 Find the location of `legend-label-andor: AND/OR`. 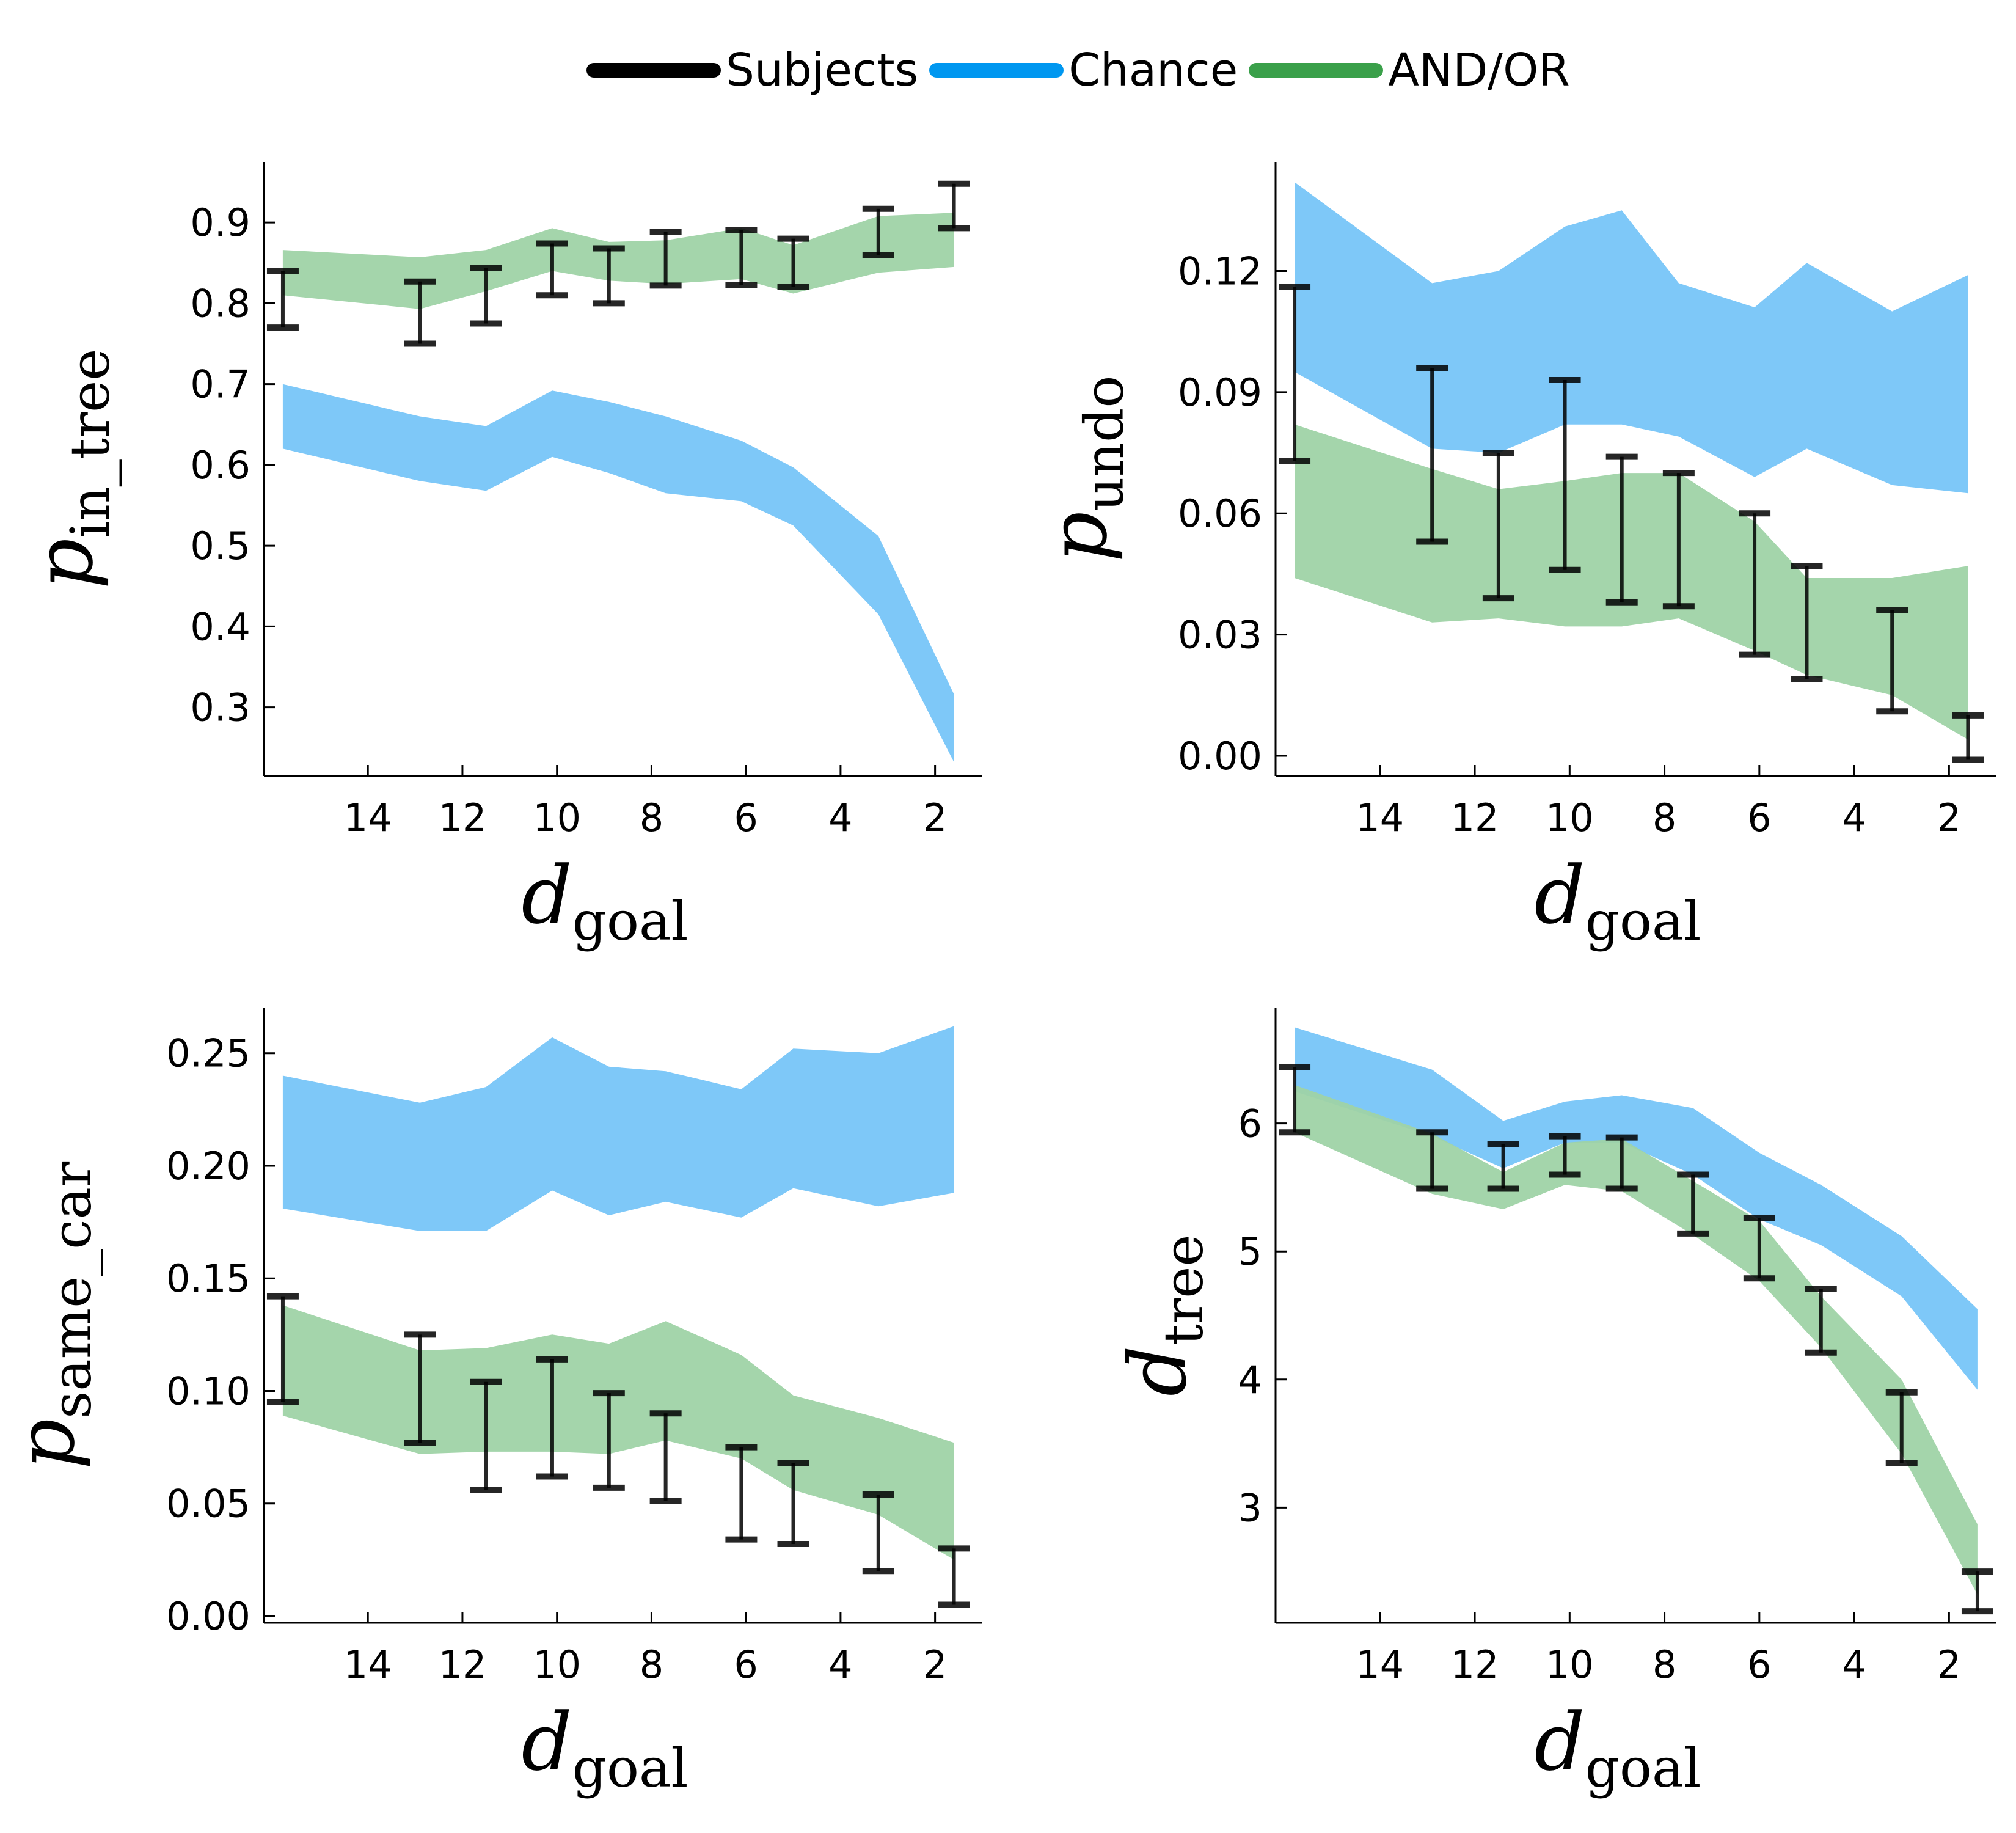

legend-label-andor: AND/OR is located at coordinates (1479, 70).